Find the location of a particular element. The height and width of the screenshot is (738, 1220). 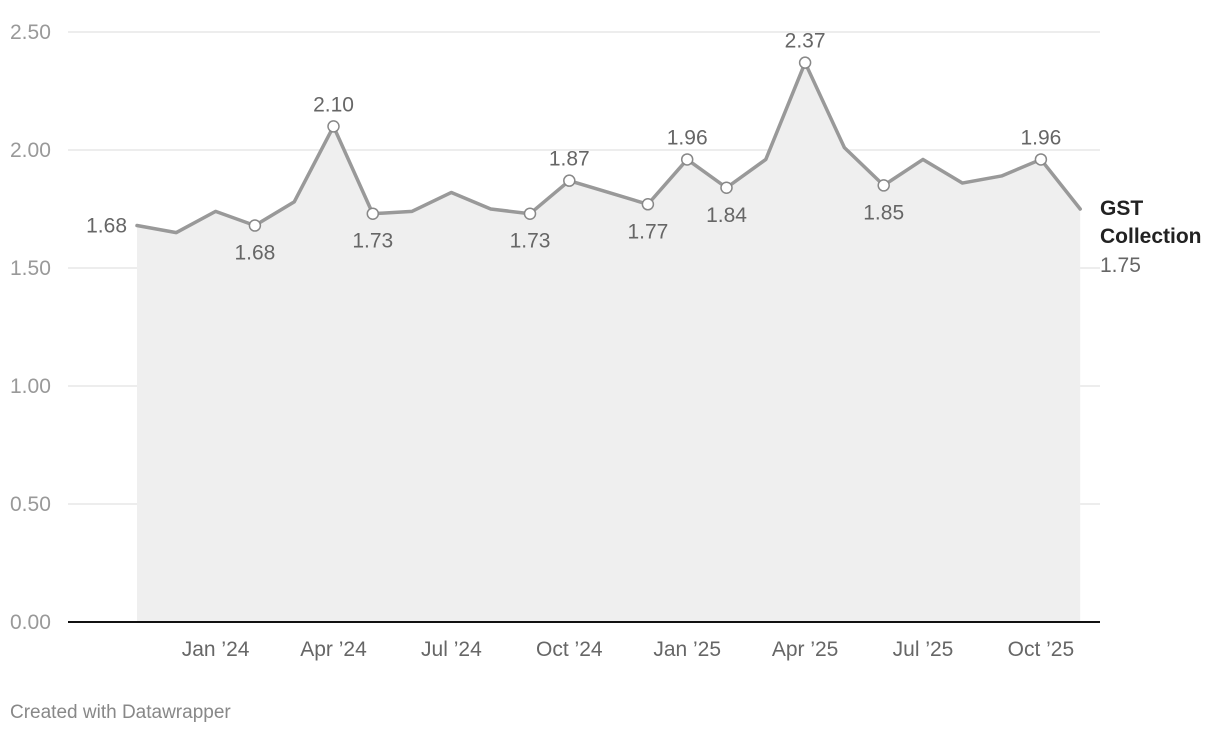

data-label: 1.85 is located at coordinates (883, 212).